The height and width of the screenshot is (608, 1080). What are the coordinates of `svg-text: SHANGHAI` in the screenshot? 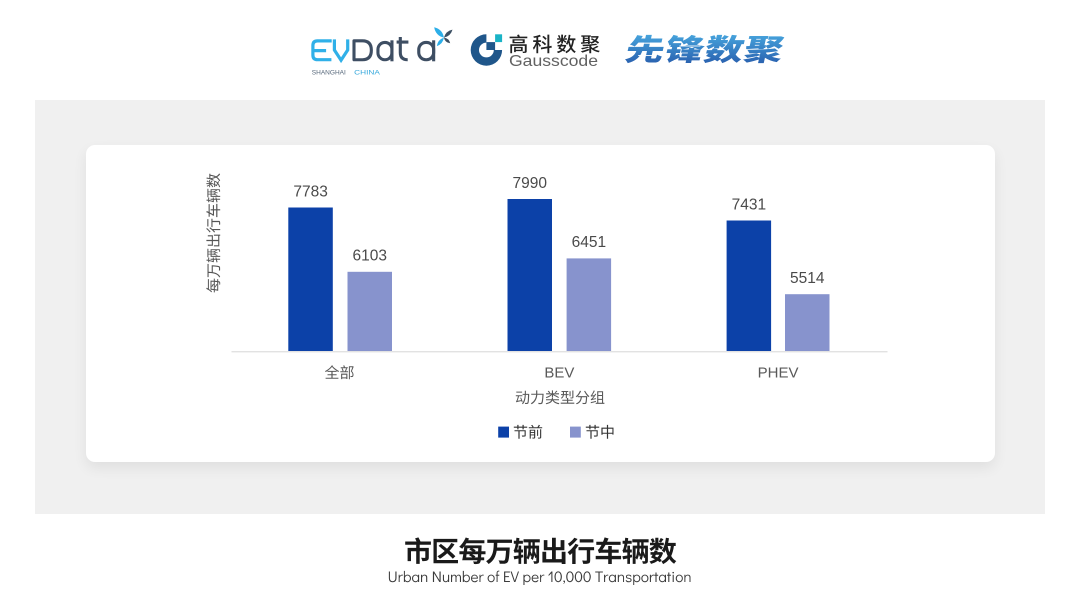 It's located at (329, 73).